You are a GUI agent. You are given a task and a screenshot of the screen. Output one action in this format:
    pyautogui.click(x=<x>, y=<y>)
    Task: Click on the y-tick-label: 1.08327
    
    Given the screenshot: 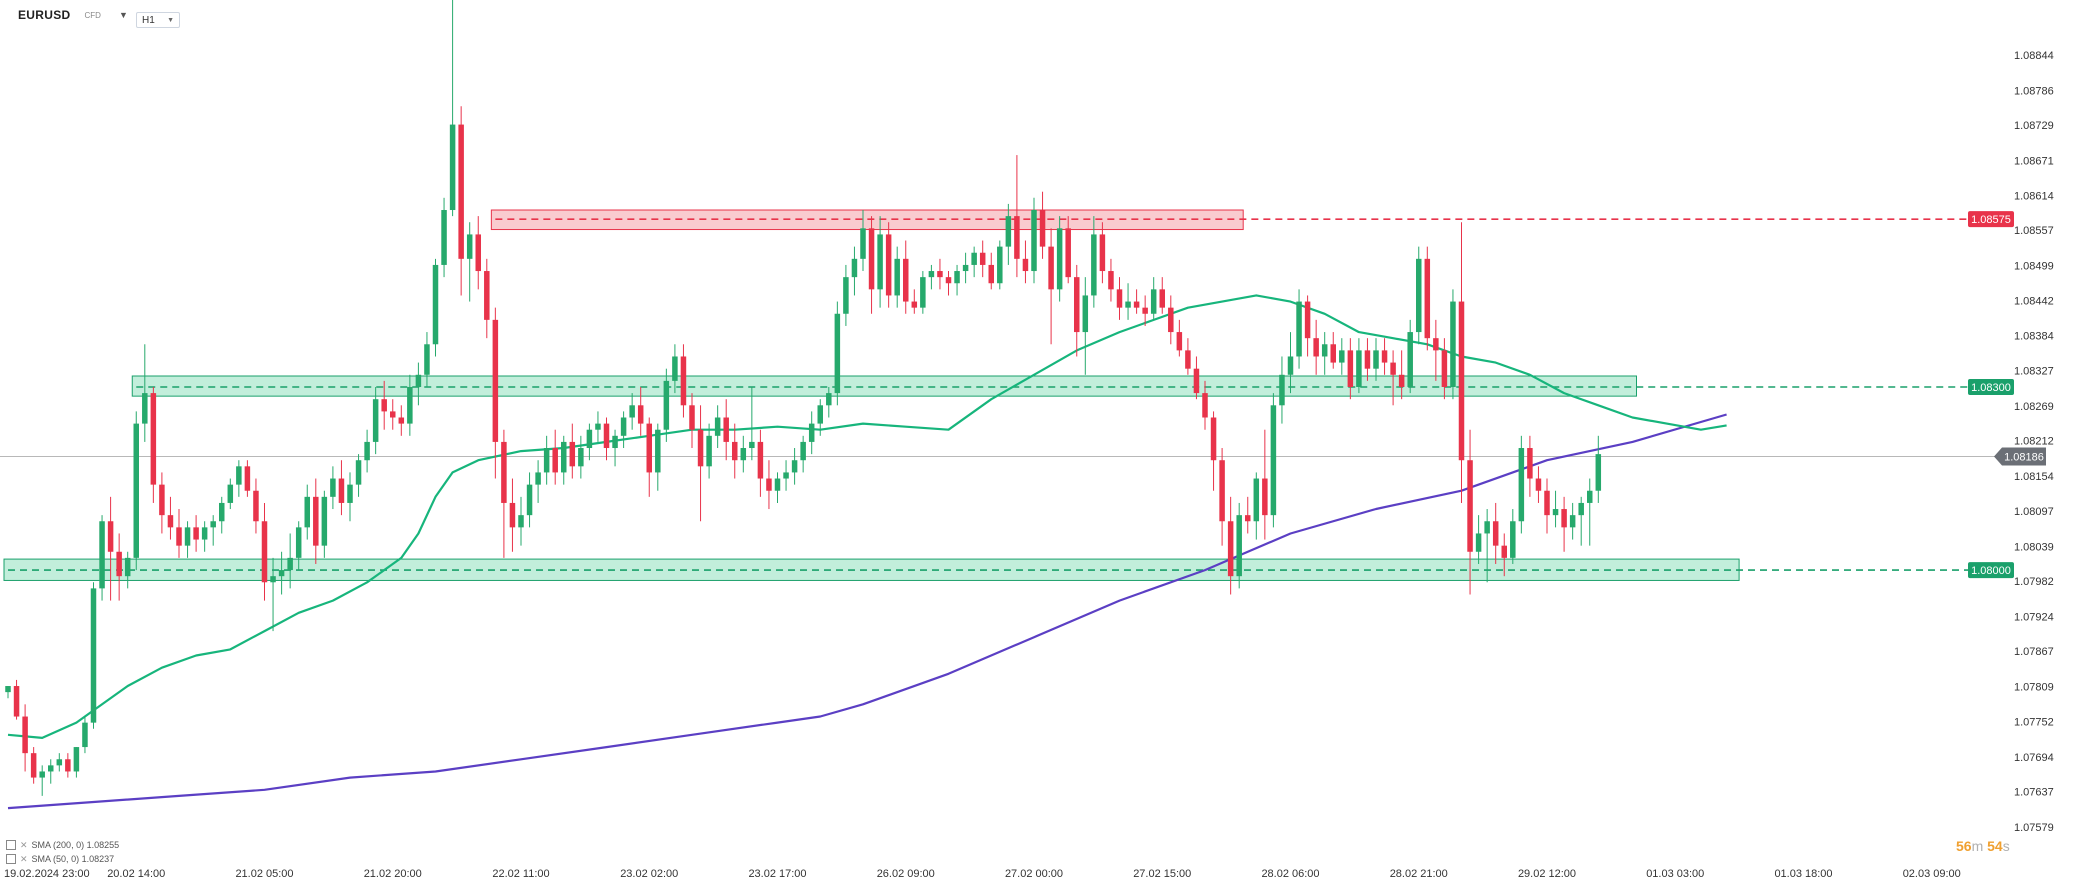 What is the action you would take?
    pyautogui.click(x=2034, y=372)
    